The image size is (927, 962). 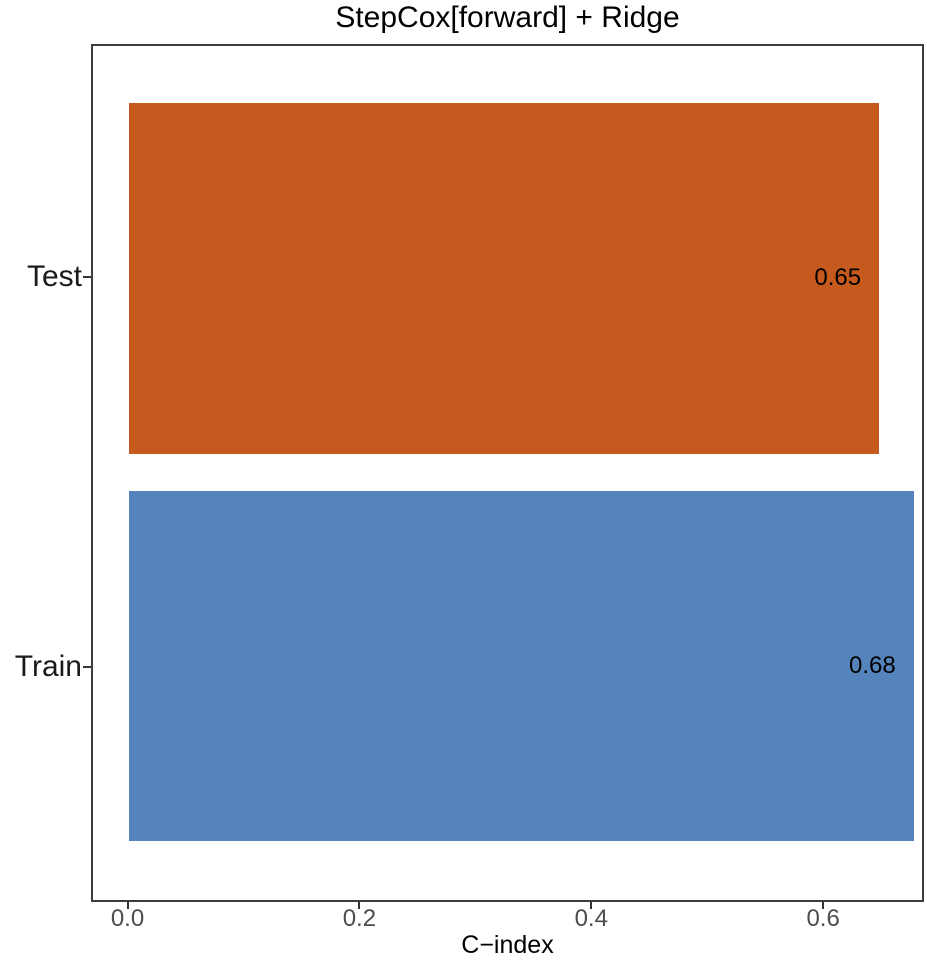 I want to click on y-axis-label-train: Train, so click(x=48, y=666).